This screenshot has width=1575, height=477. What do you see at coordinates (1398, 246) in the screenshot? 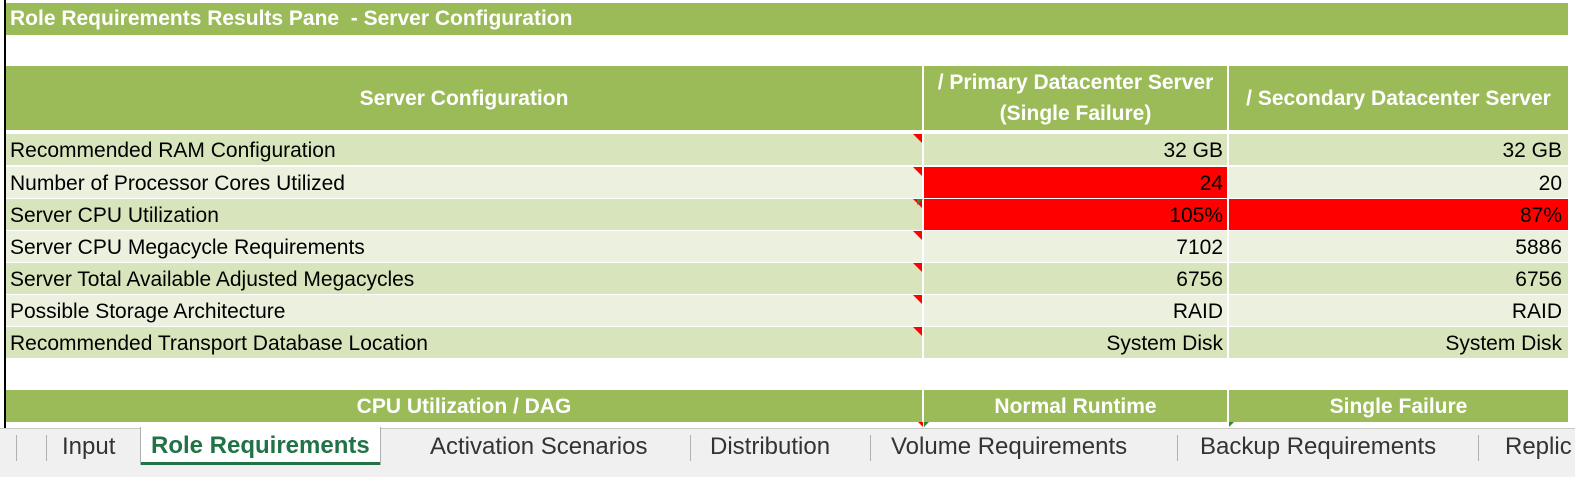
I see `secondary-value-cell: 5886` at bounding box center [1398, 246].